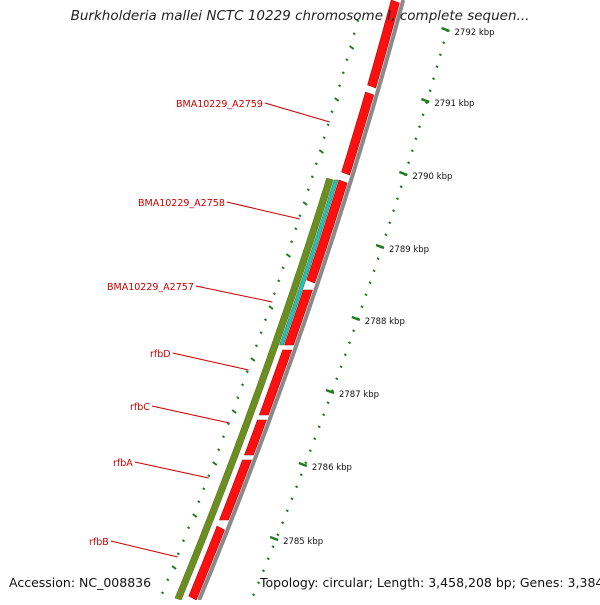 The width and height of the screenshot is (600, 605). What do you see at coordinates (303, 542) in the screenshot?
I see `kbp-label: 2785 kbp` at bounding box center [303, 542].